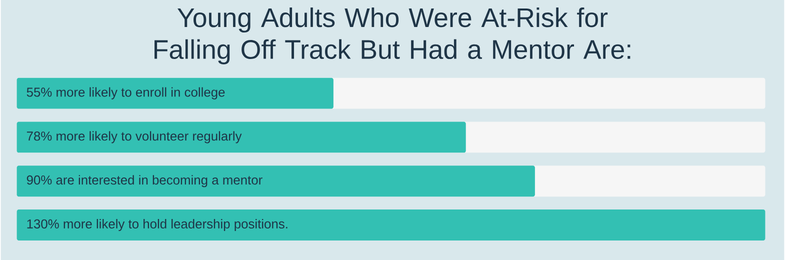 The image size is (785, 260). What do you see at coordinates (159, 180) in the screenshot?
I see `y-tick-label: are interested in becoming a mentor` at bounding box center [159, 180].